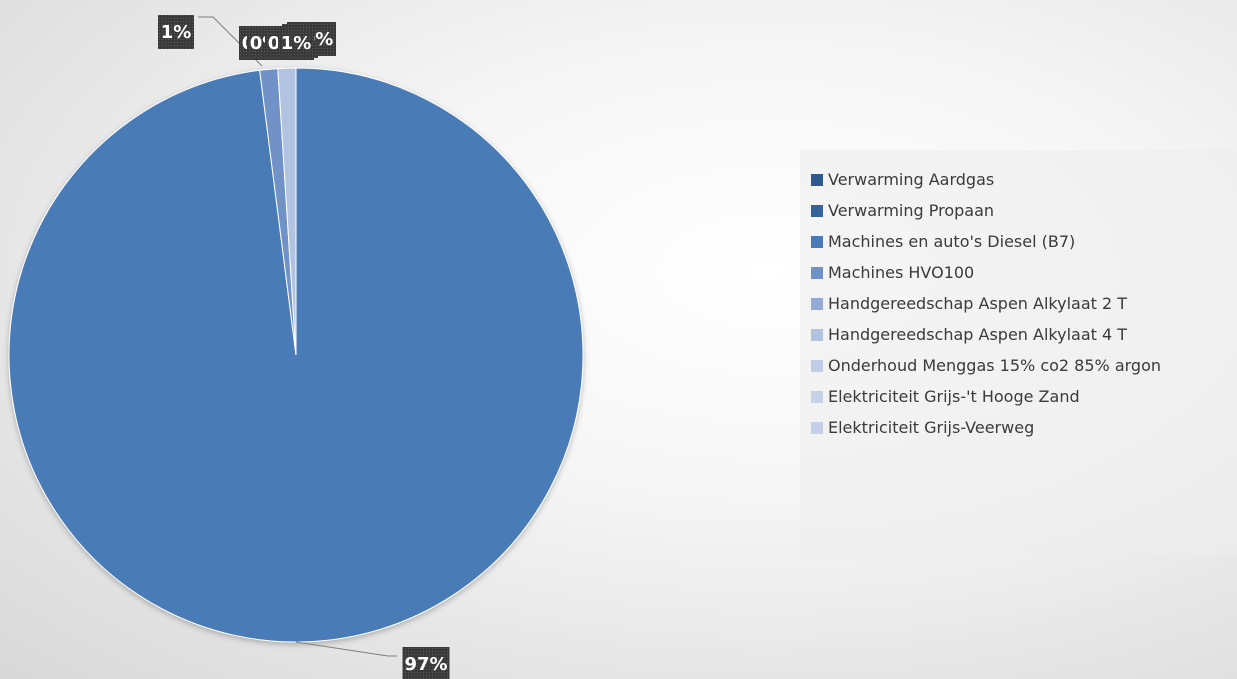  I want to click on legend-label: Handgereedschap Aspen Alkylaat 4 T, so click(978, 334).